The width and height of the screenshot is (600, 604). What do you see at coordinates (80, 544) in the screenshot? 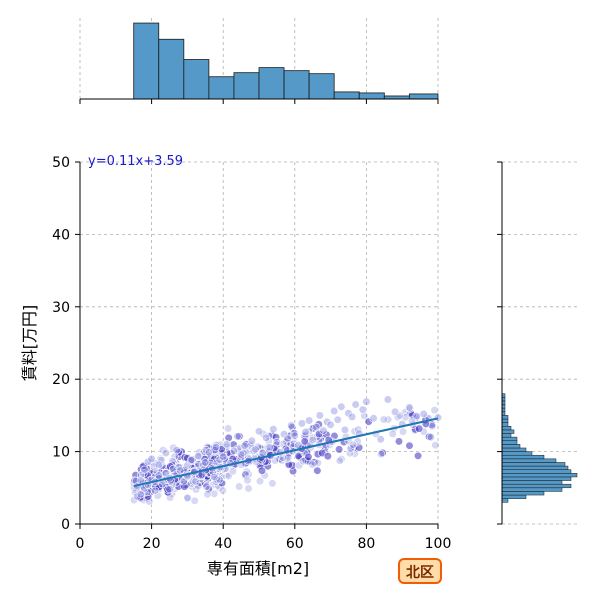
I see `x-tick-label: 0` at bounding box center [80, 544].